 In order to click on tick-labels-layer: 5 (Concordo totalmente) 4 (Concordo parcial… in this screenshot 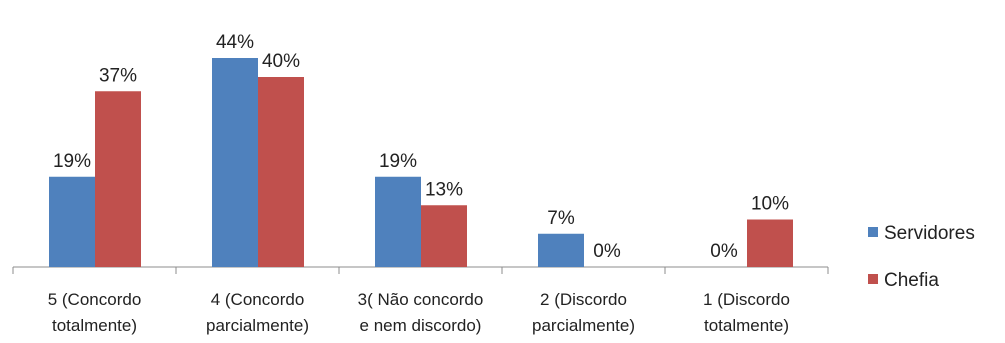, I will do `click(419, 312)`.